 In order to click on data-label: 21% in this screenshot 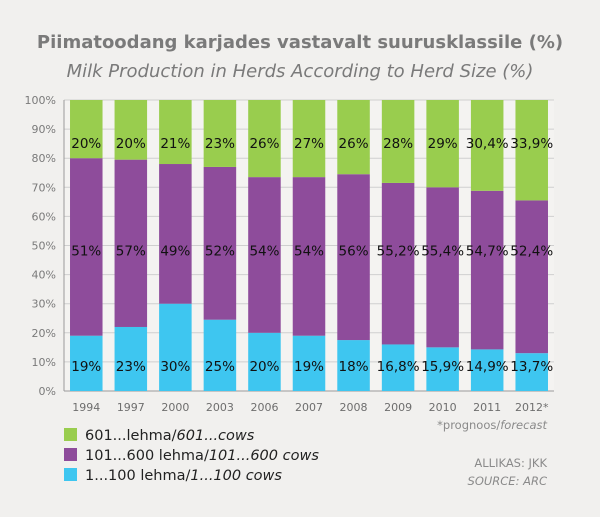, I will do `click(175, 144)`.